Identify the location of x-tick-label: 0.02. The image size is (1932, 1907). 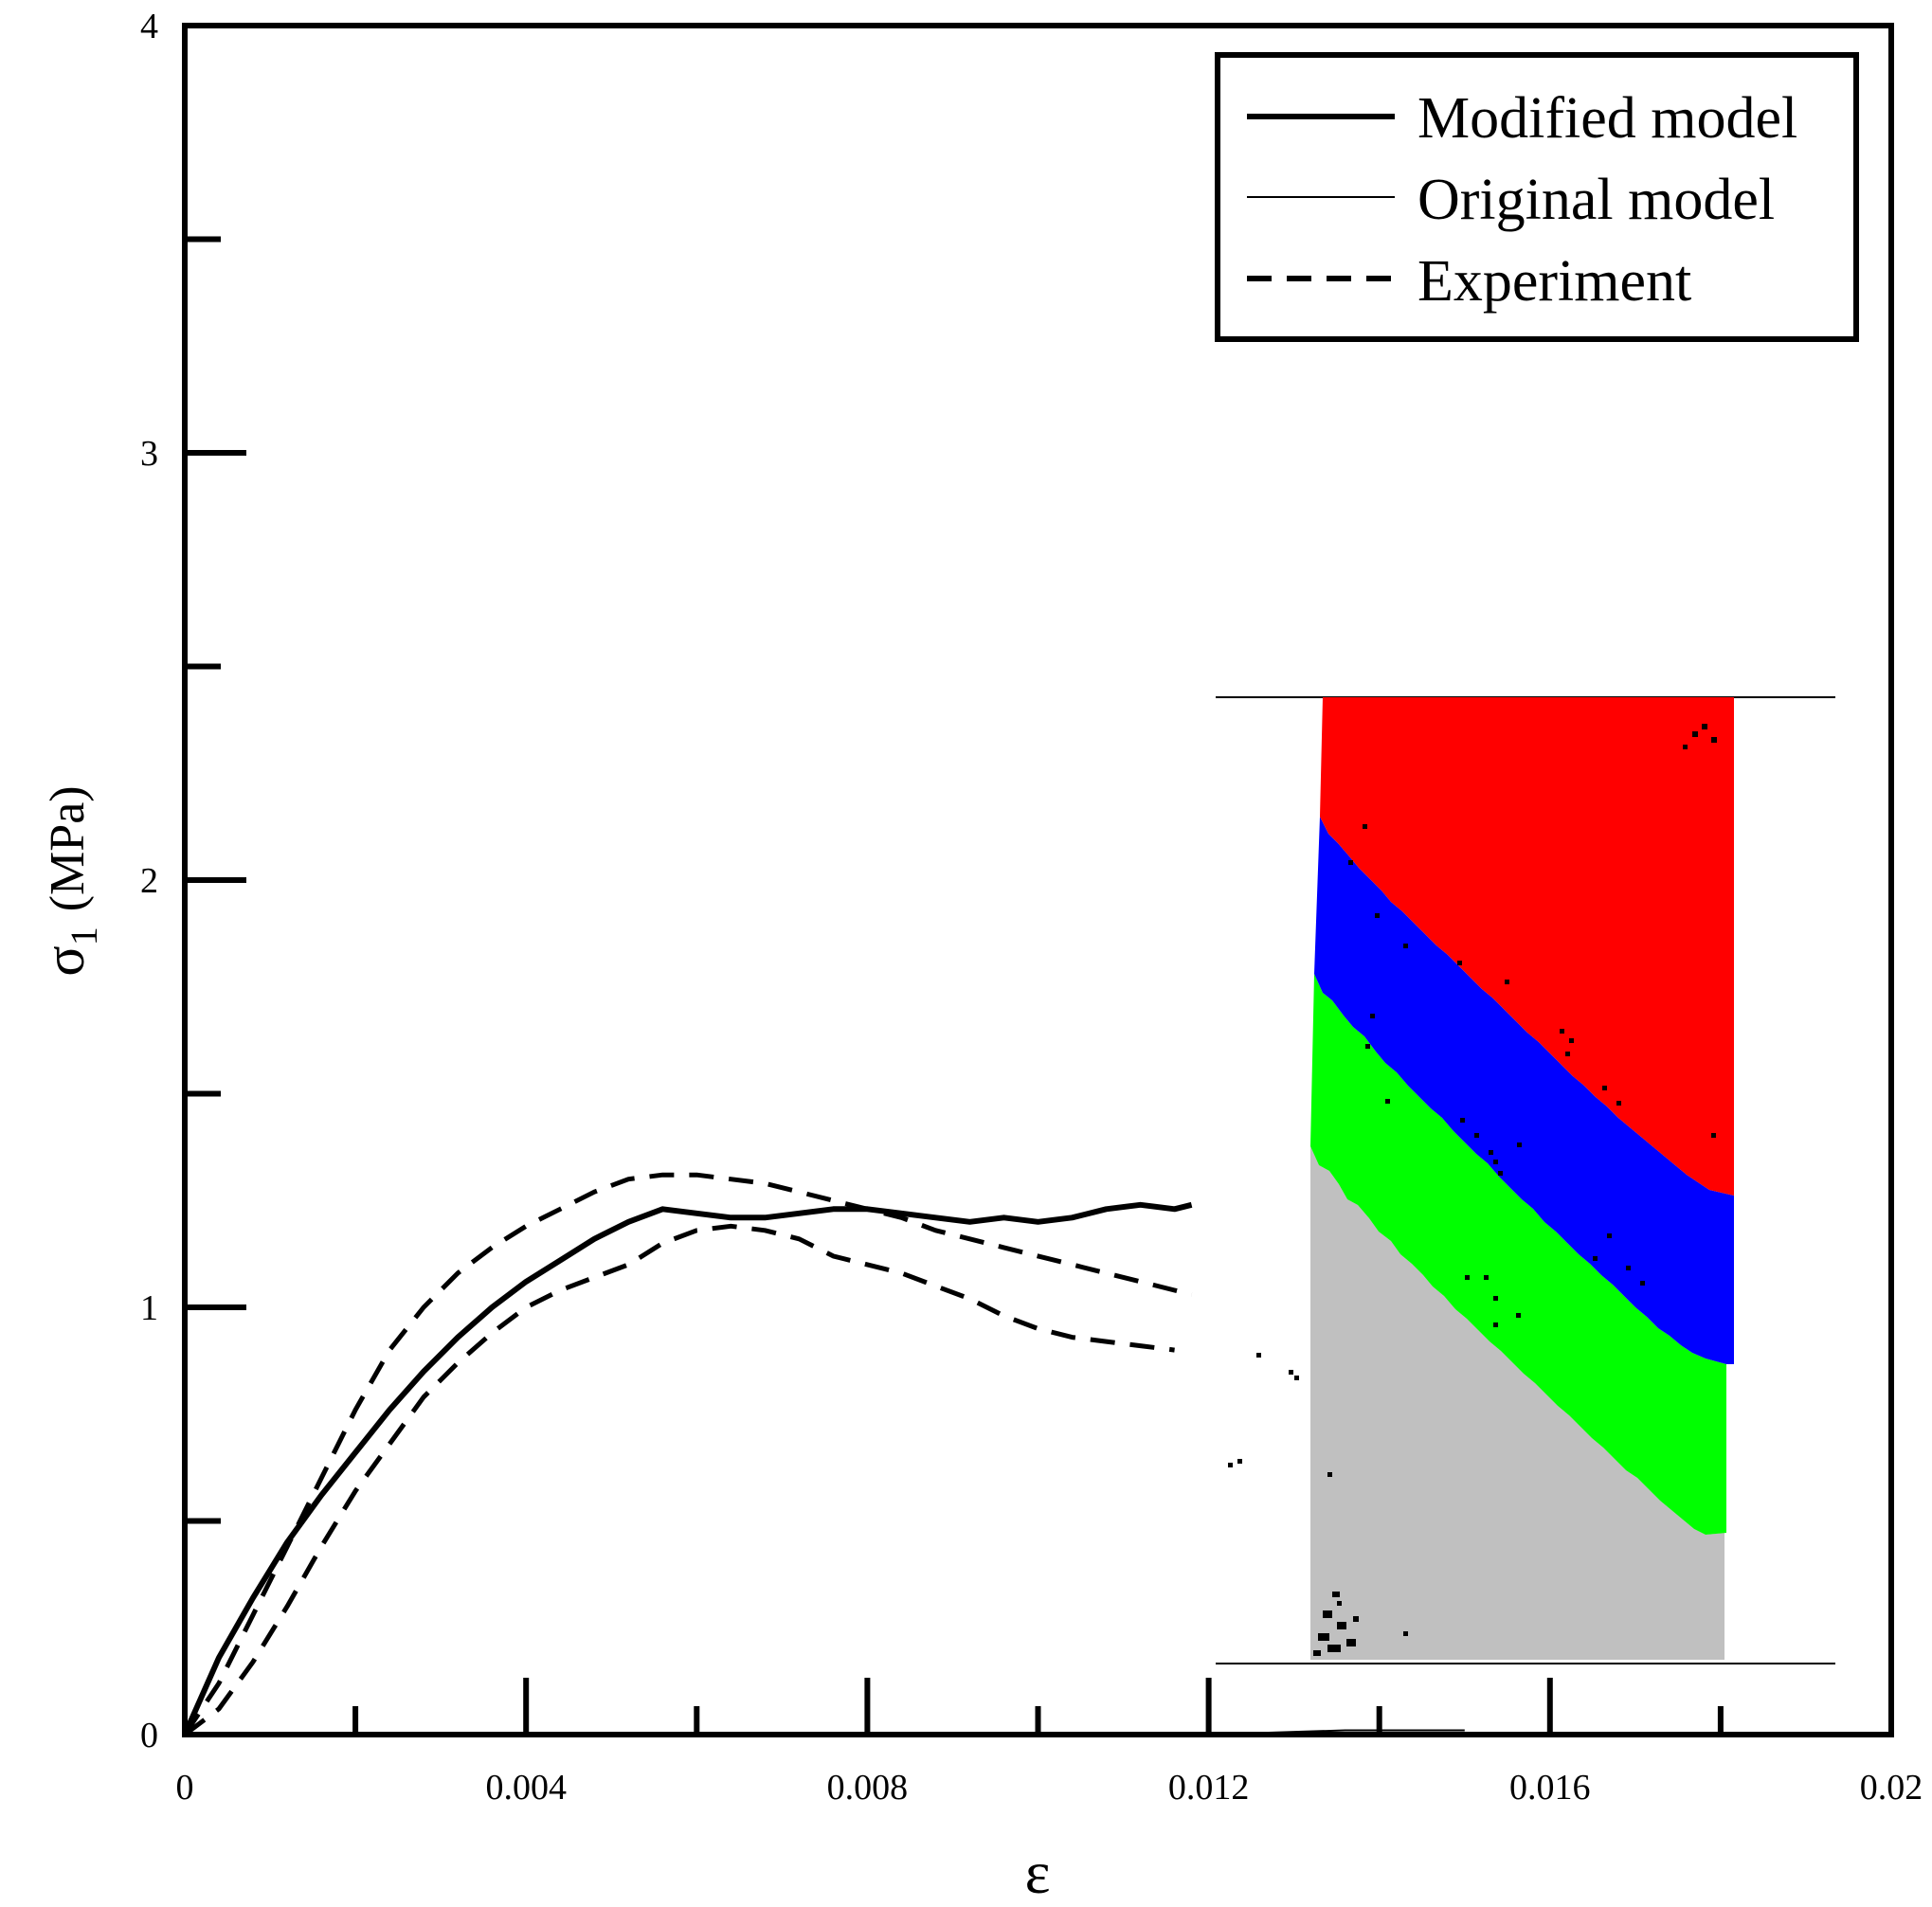
(1891, 1788).